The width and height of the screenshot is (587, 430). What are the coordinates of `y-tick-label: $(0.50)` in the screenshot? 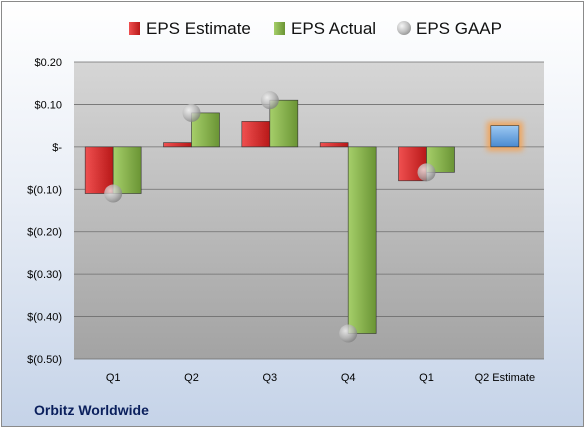 It's located at (44, 360).